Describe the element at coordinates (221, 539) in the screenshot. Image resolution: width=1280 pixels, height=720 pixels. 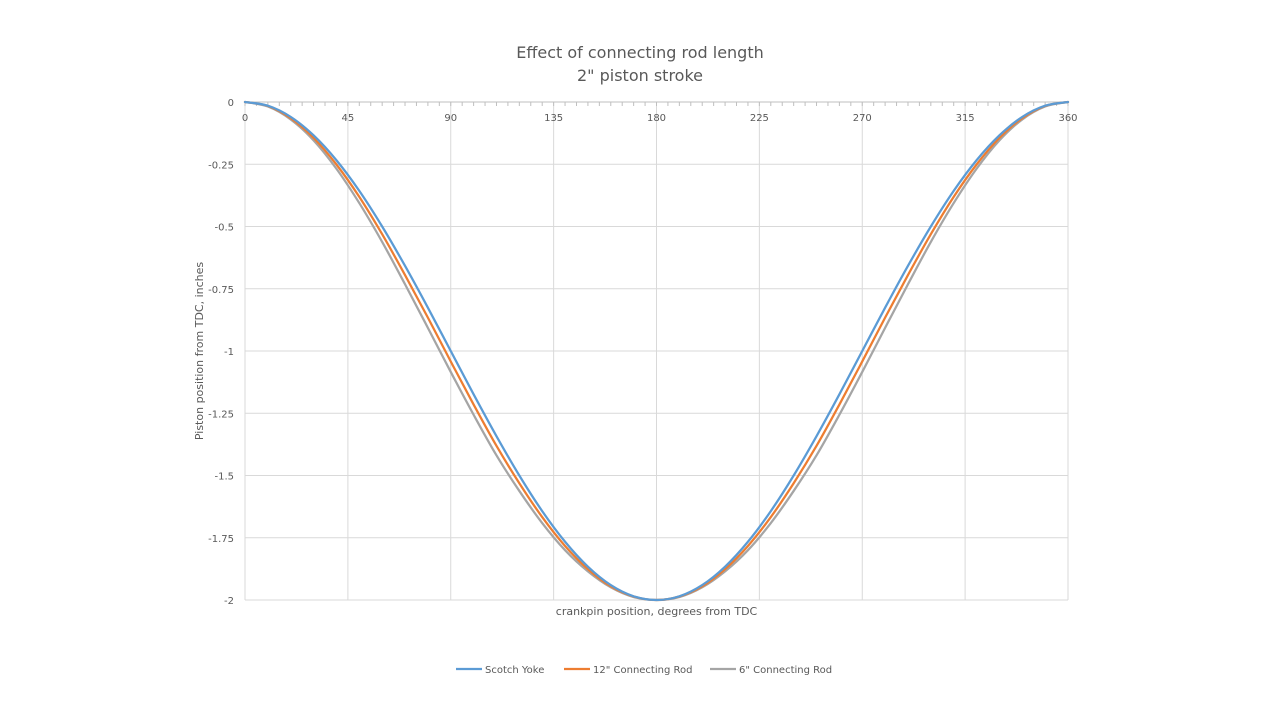
I see `y-tick-label: -1.75` at that location.